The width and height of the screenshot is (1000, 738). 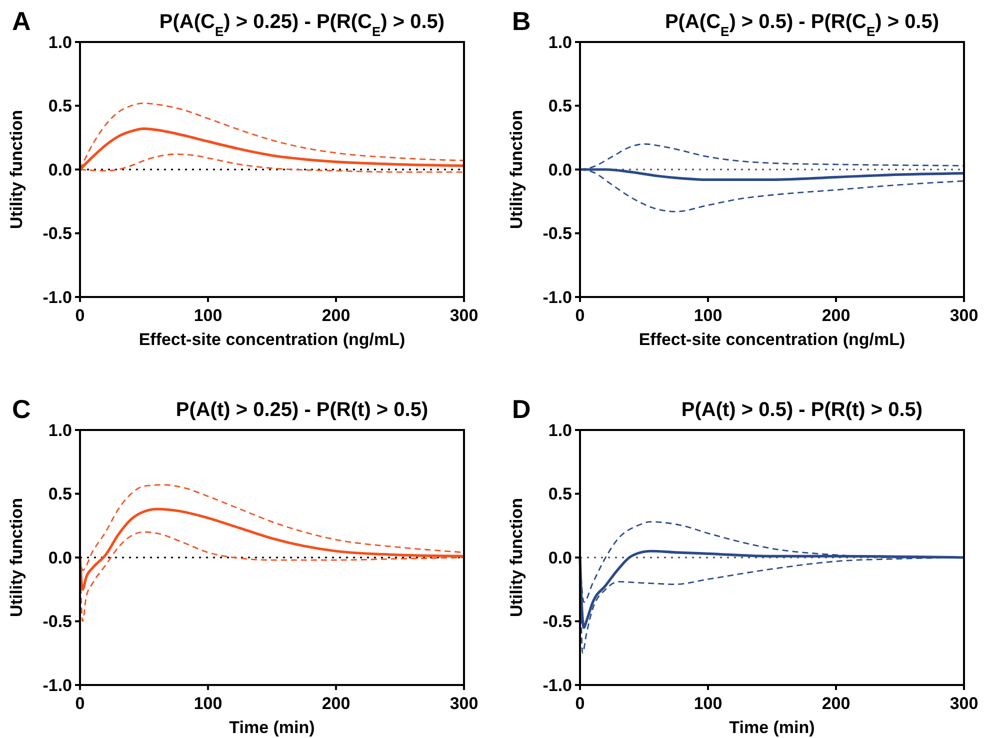 What do you see at coordinates (521, 409) in the screenshot?
I see `text: D` at bounding box center [521, 409].